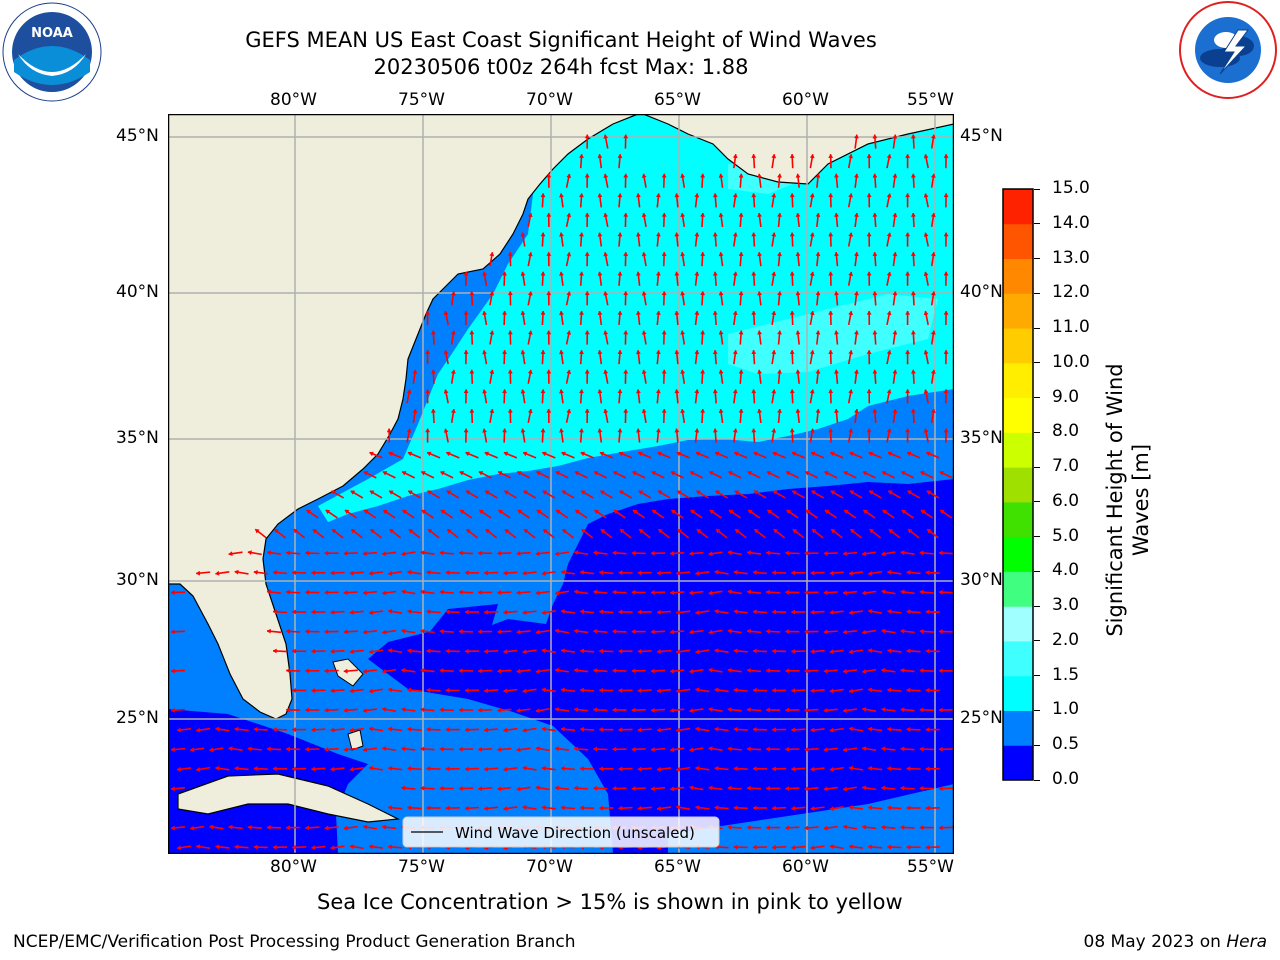 The width and height of the screenshot is (1280, 960). What do you see at coordinates (137, 718) in the screenshot?
I see `lat-label-left: 25°N` at bounding box center [137, 718].